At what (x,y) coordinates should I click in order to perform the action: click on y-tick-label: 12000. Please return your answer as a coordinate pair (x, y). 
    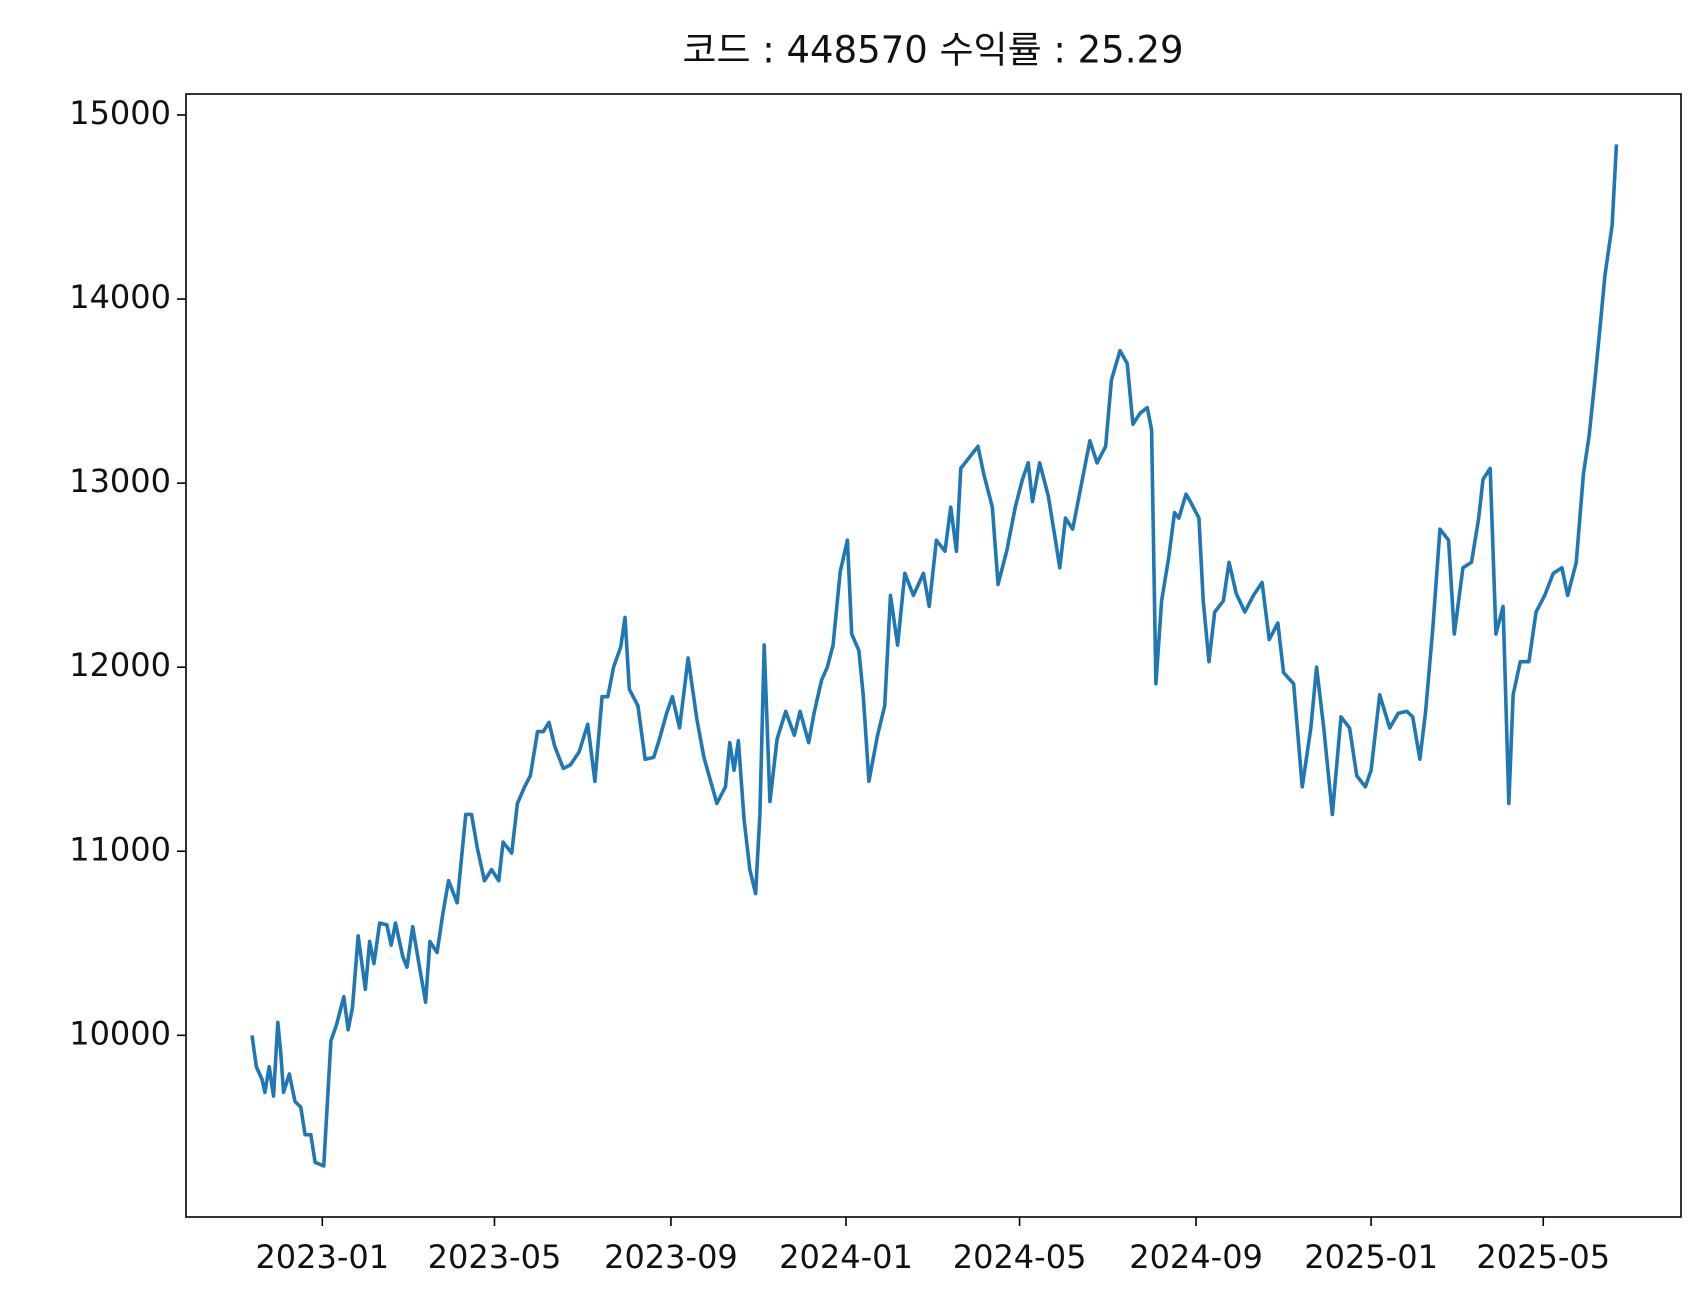
    Looking at the image, I should click on (120, 665).